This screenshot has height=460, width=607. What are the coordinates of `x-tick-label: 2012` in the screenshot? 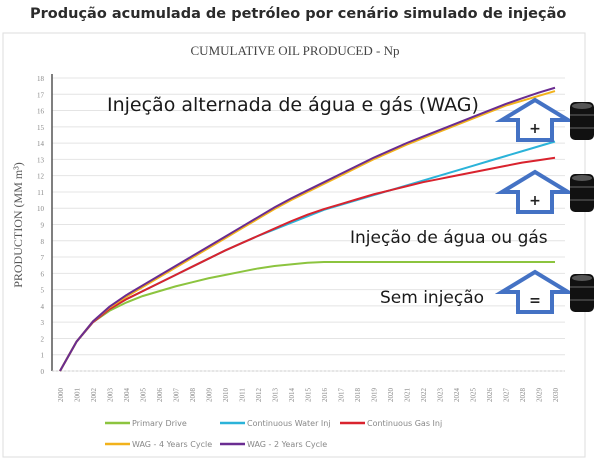 It's located at (259, 395).